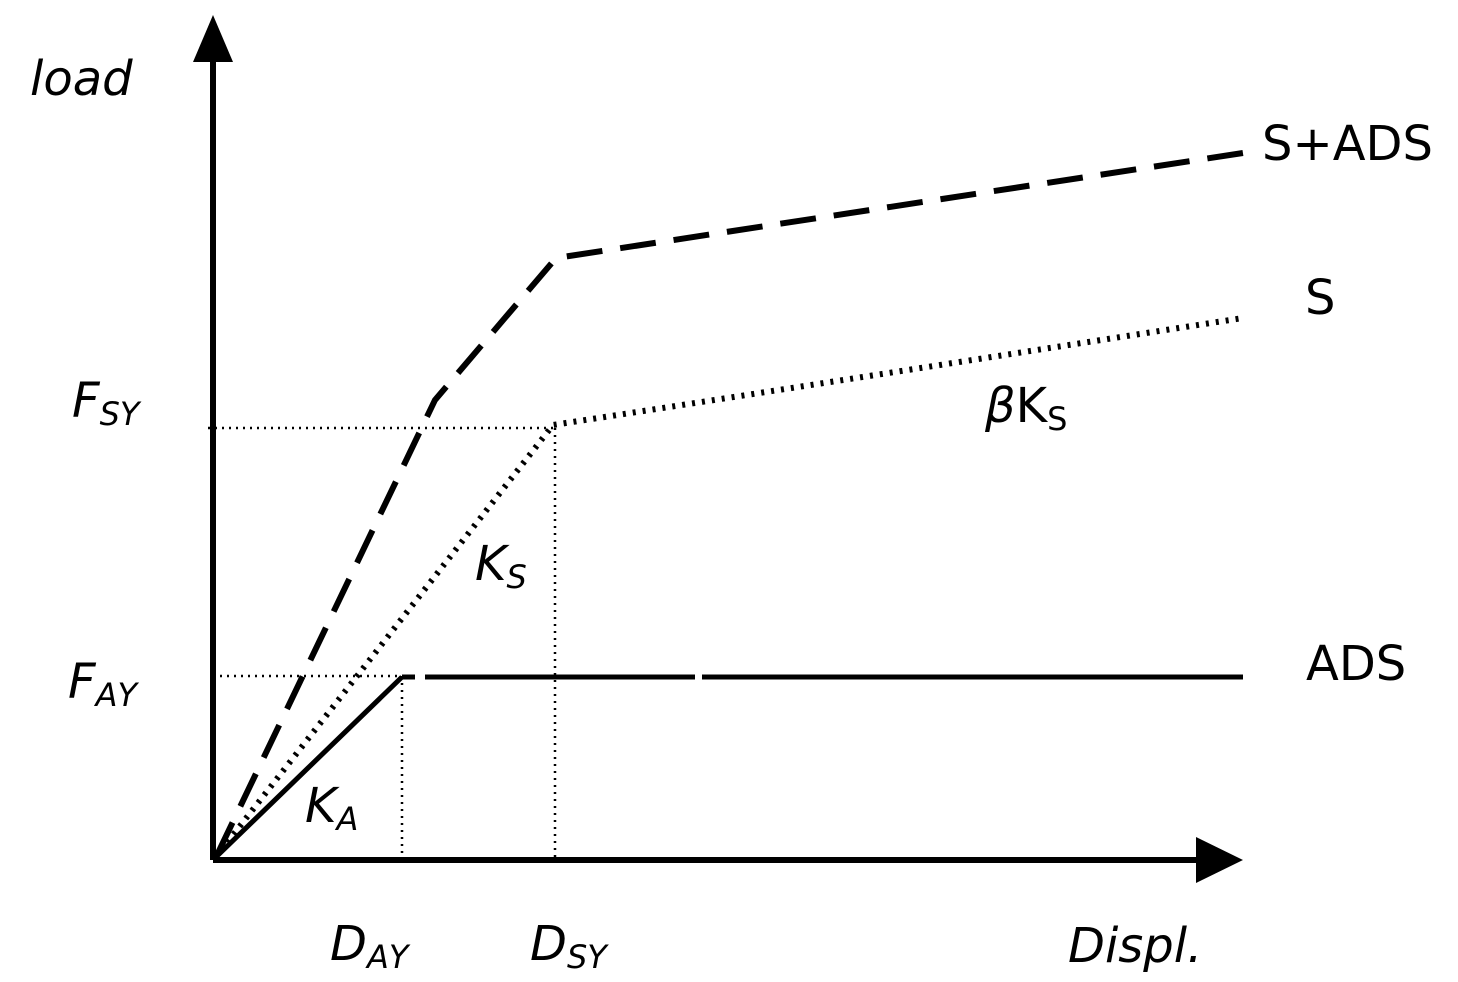  What do you see at coordinates (1219, 860) in the screenshot?
I see `x-axis-arrowhead` at bounding box center [1219, 860].